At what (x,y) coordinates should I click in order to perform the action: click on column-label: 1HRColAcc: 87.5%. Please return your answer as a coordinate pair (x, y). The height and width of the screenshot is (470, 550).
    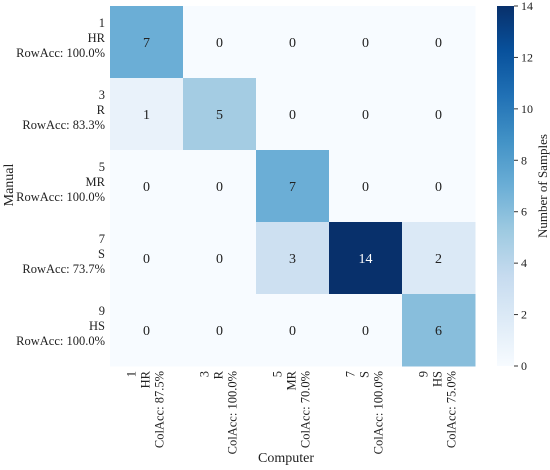
    Looking at the image, I should click on (146, 409).